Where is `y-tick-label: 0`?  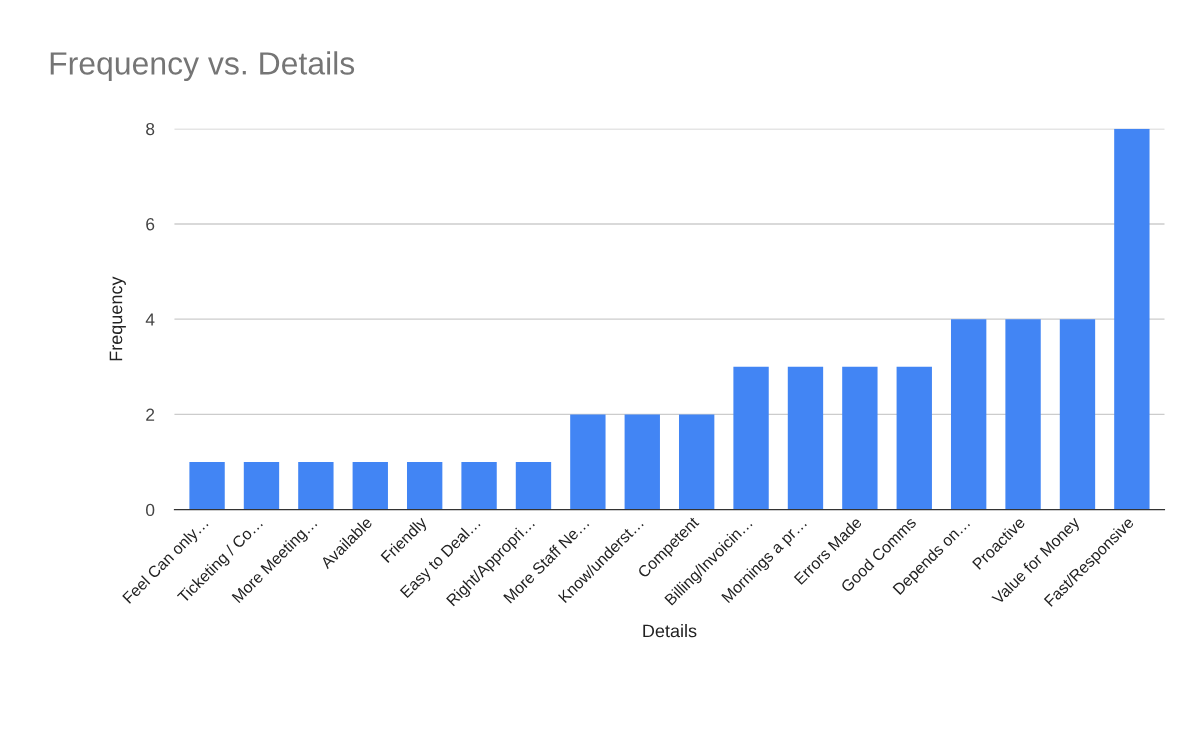 y-tick-label: 0 is located at coordinates (150, 510).